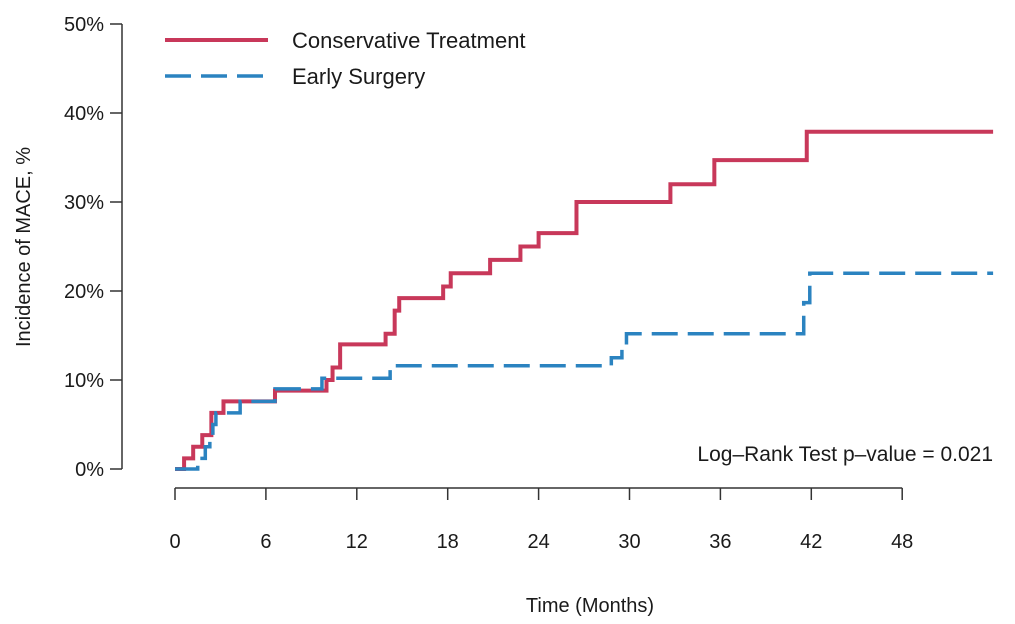 The height and width of the screenshot is (624, 1015). I want to click on legend-label-conservative-treatment: Conservative Treatment, so click(409, 40).